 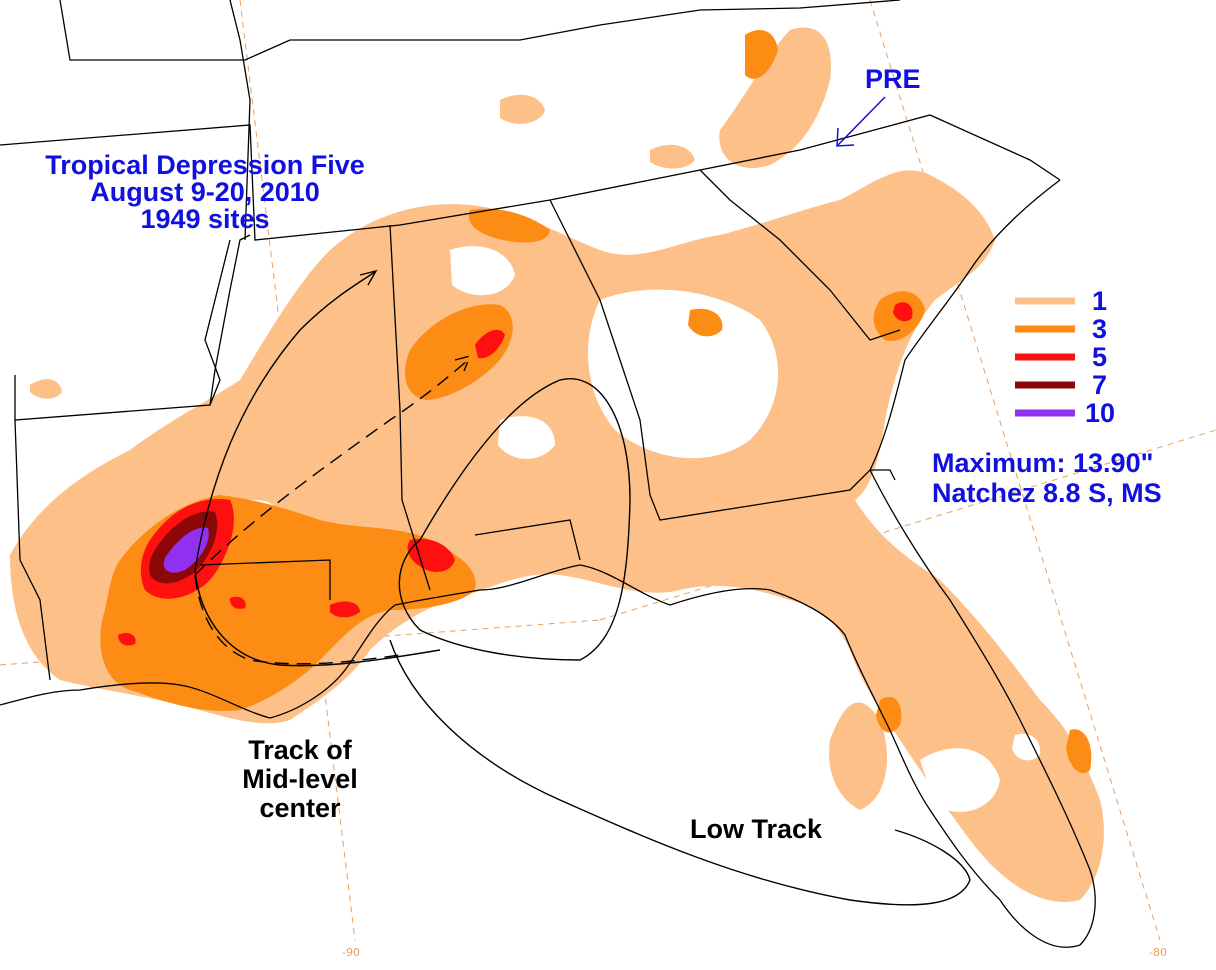 I want to click on legend-label-7: 7, so click(x=1100, y=385).